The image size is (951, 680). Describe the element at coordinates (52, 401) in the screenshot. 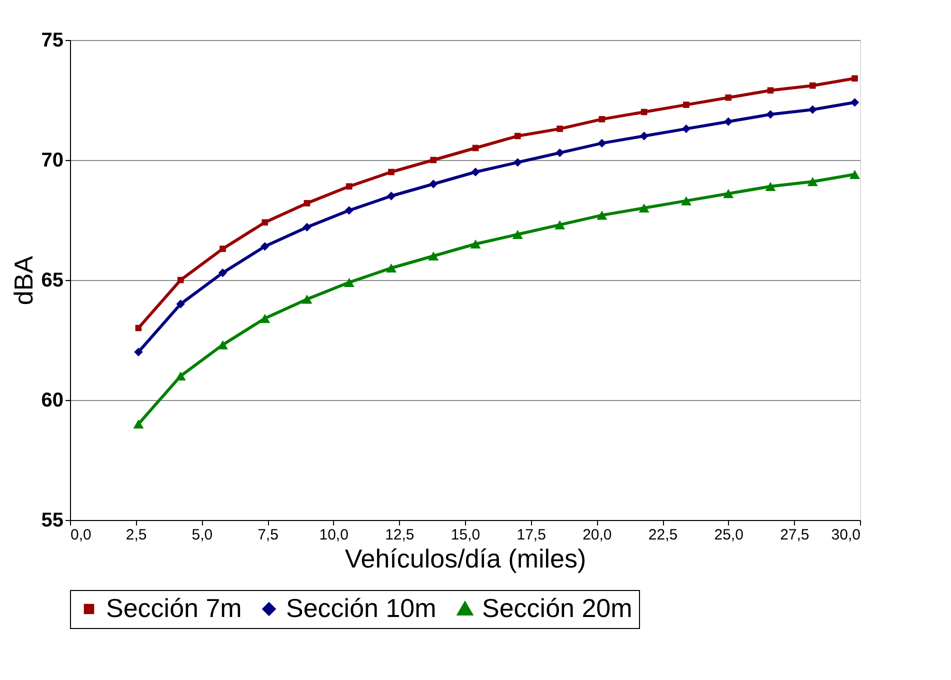

I see `y-tick-label: 60` at that location.